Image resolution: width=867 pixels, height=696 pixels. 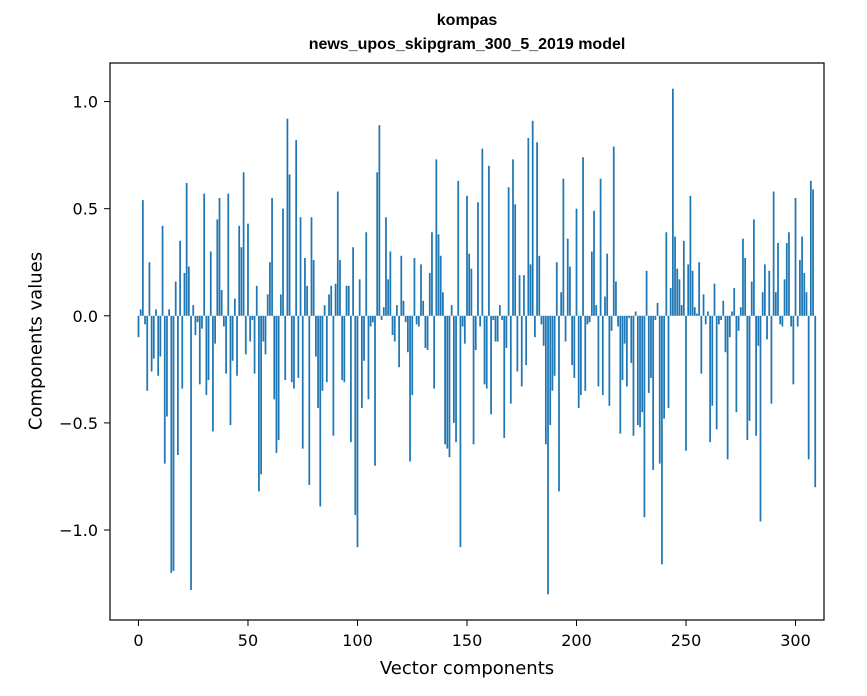 What do you see at coordinates (357, 640) in the screenshot?
I see `x-tick-label: 100` at bounding box center [357, 640].